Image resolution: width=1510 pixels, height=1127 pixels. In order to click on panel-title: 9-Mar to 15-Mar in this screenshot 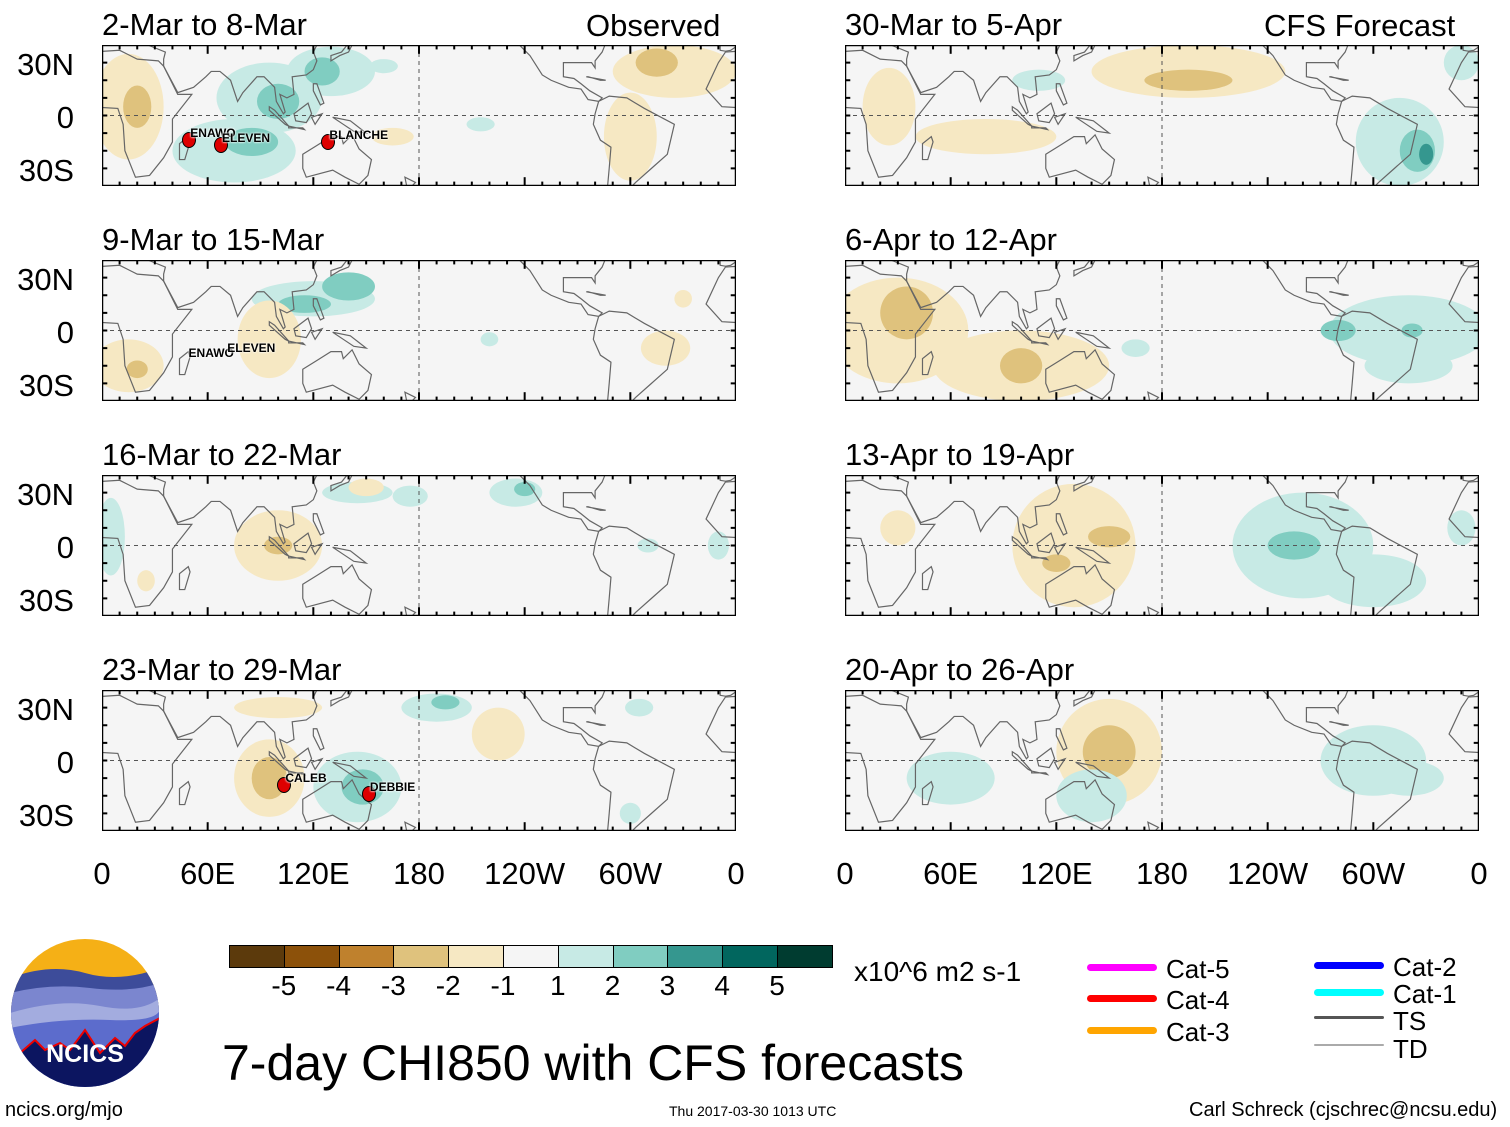, I will do `click(213, 239)`.